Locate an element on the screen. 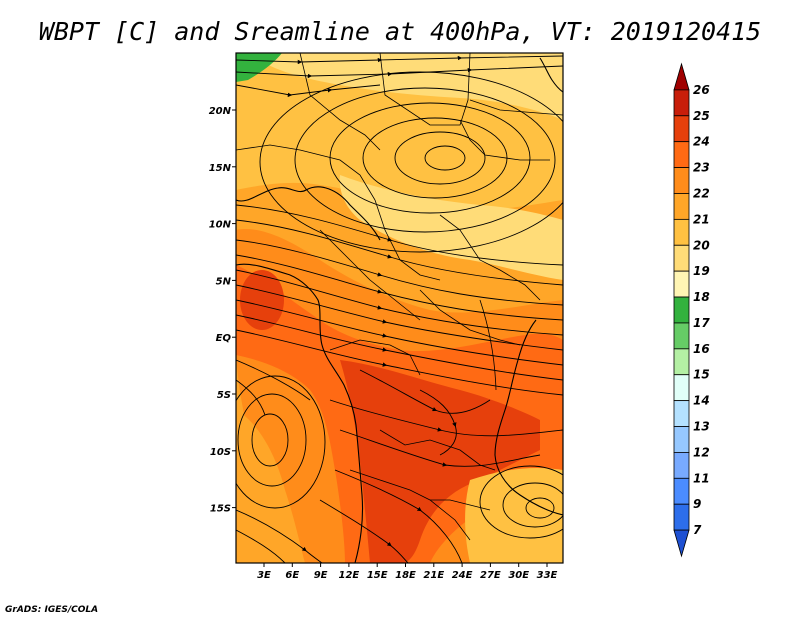  colorbar-label: 7 is located at coordinates (697, 530).